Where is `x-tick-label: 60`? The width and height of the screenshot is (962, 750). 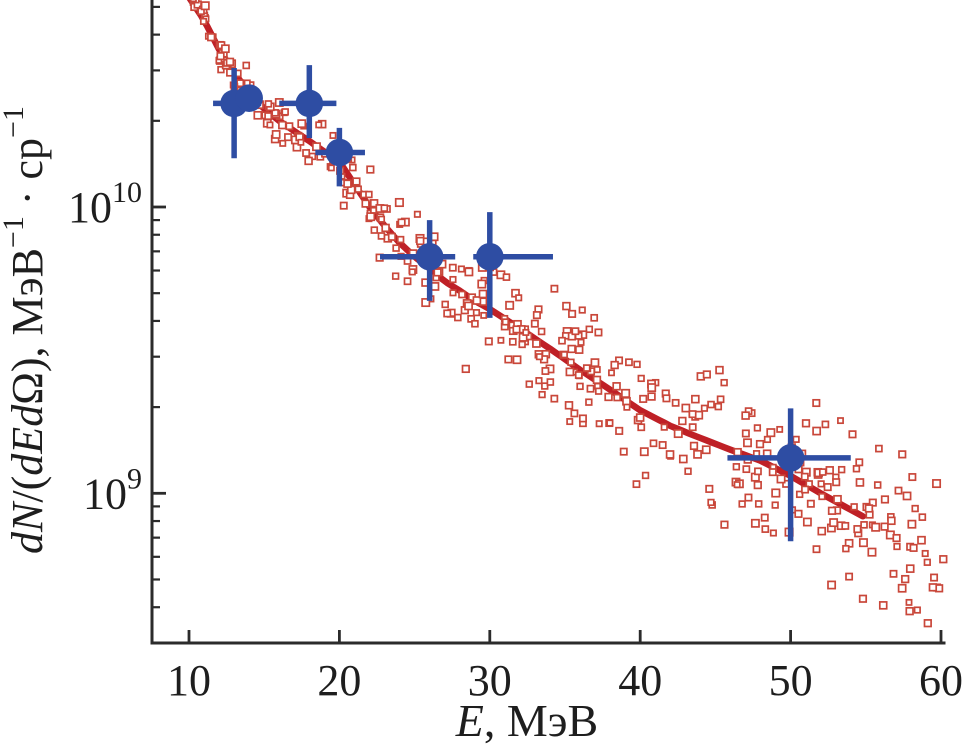
x-tick-label: 60 is located at coordinates (940, 680).